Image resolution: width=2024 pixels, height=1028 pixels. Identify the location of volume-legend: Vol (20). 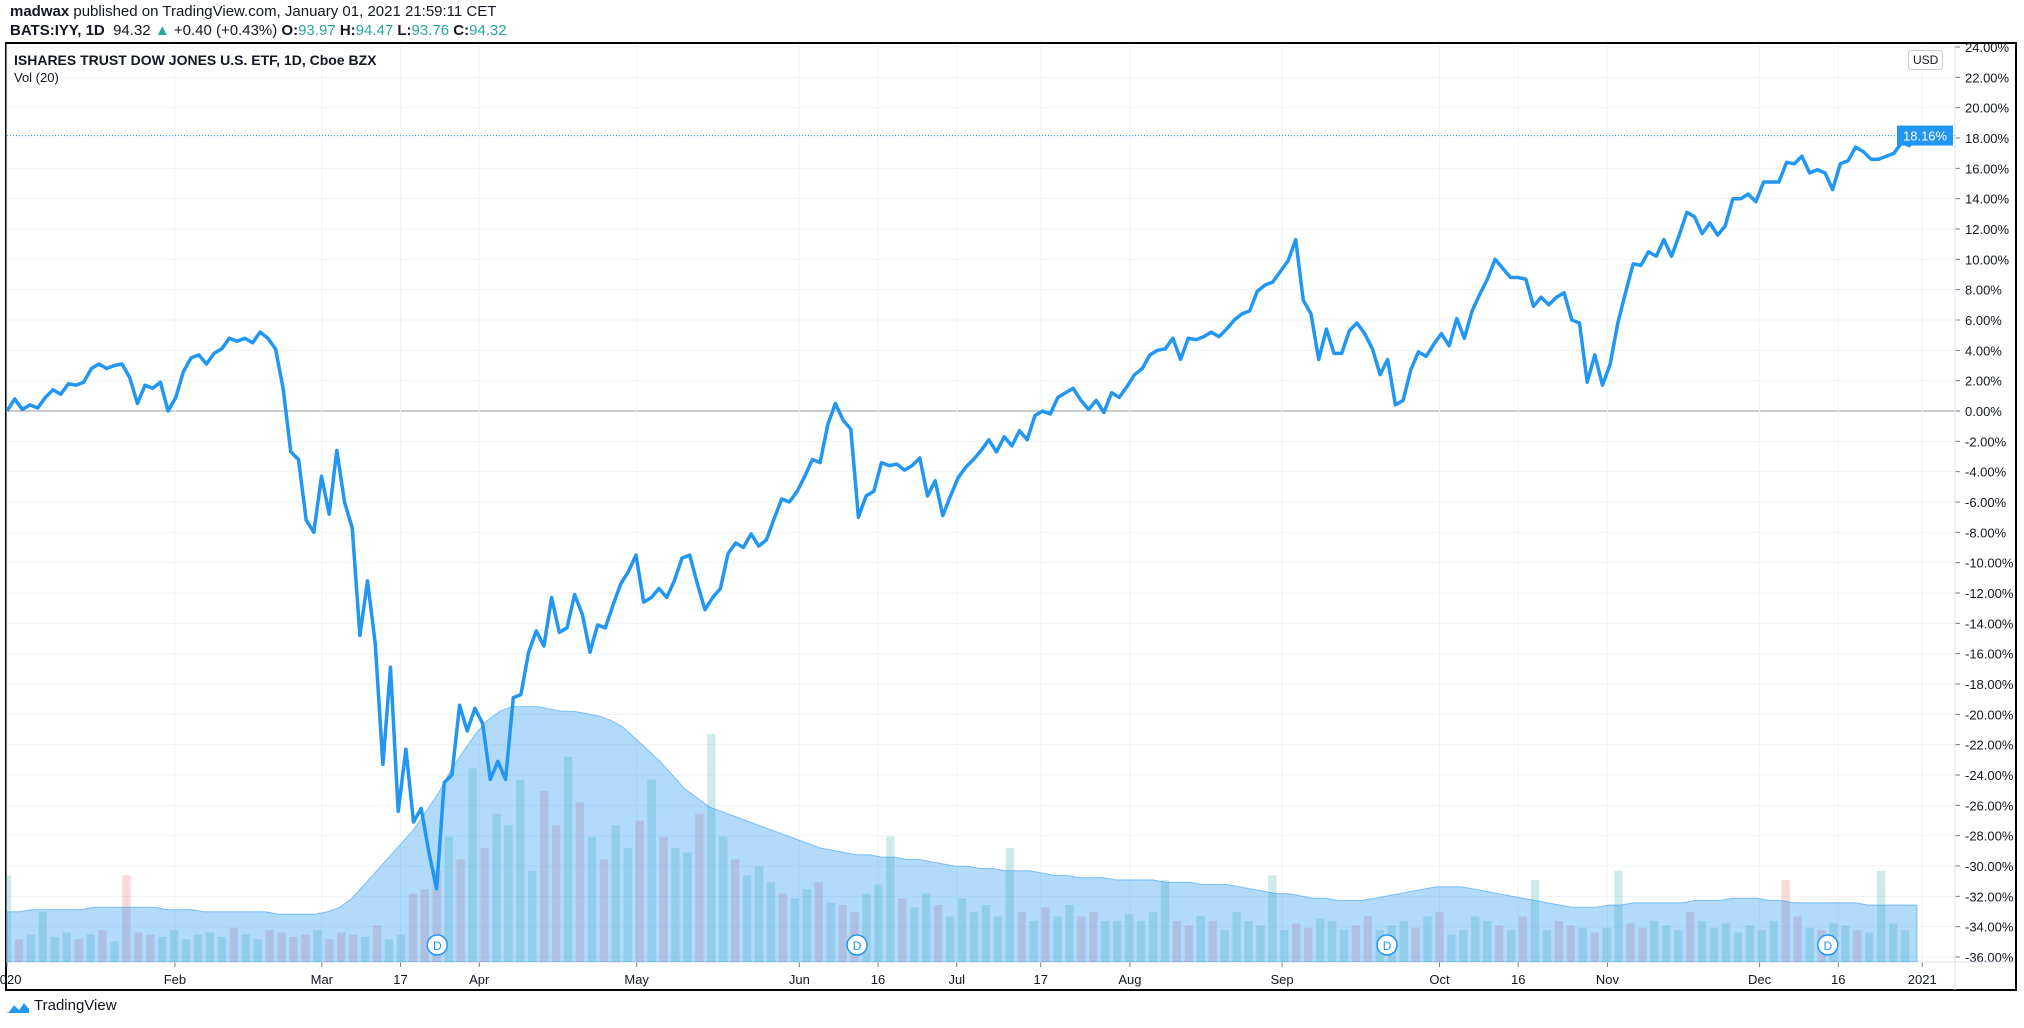
(36, 77).